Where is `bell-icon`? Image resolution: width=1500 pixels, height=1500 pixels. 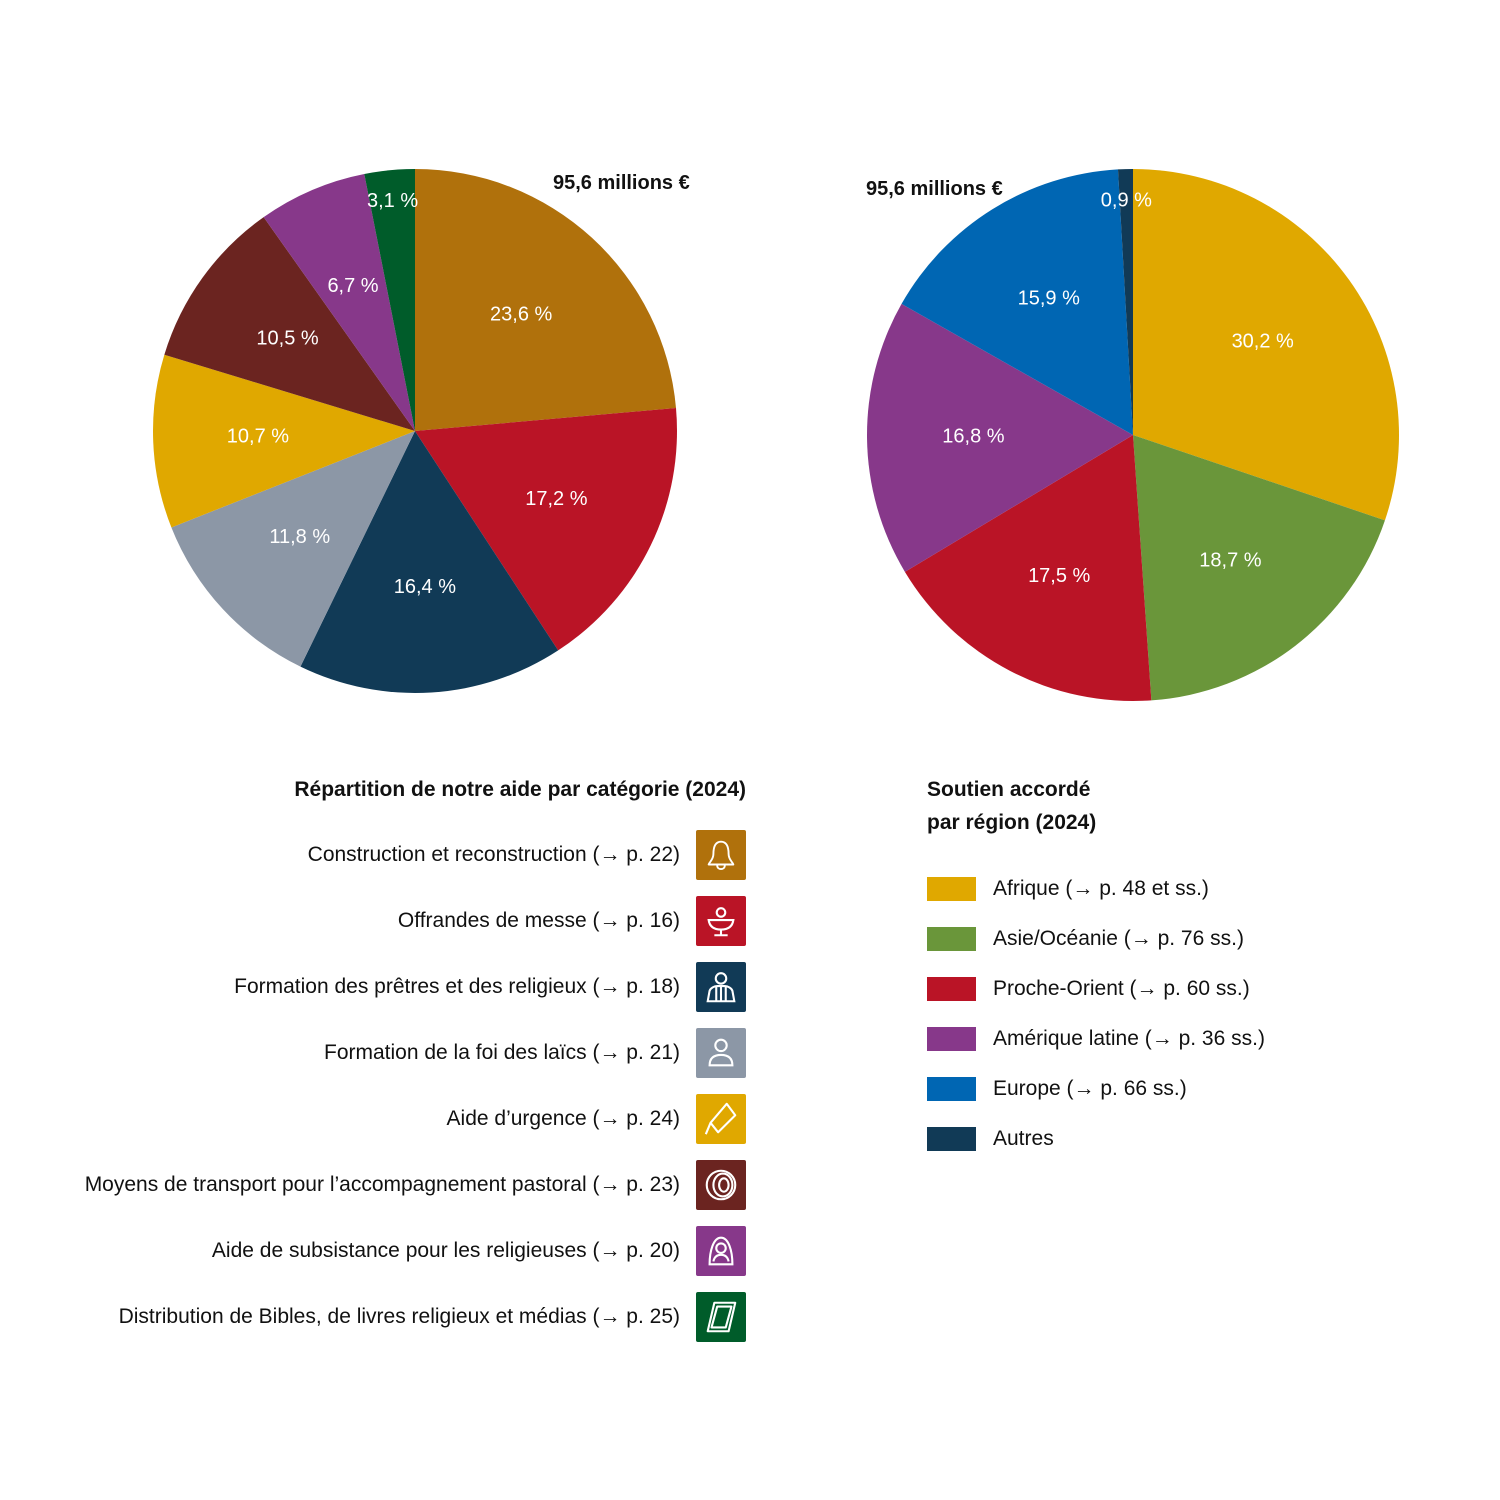
bell-icon is located at coordinates (721, 855).